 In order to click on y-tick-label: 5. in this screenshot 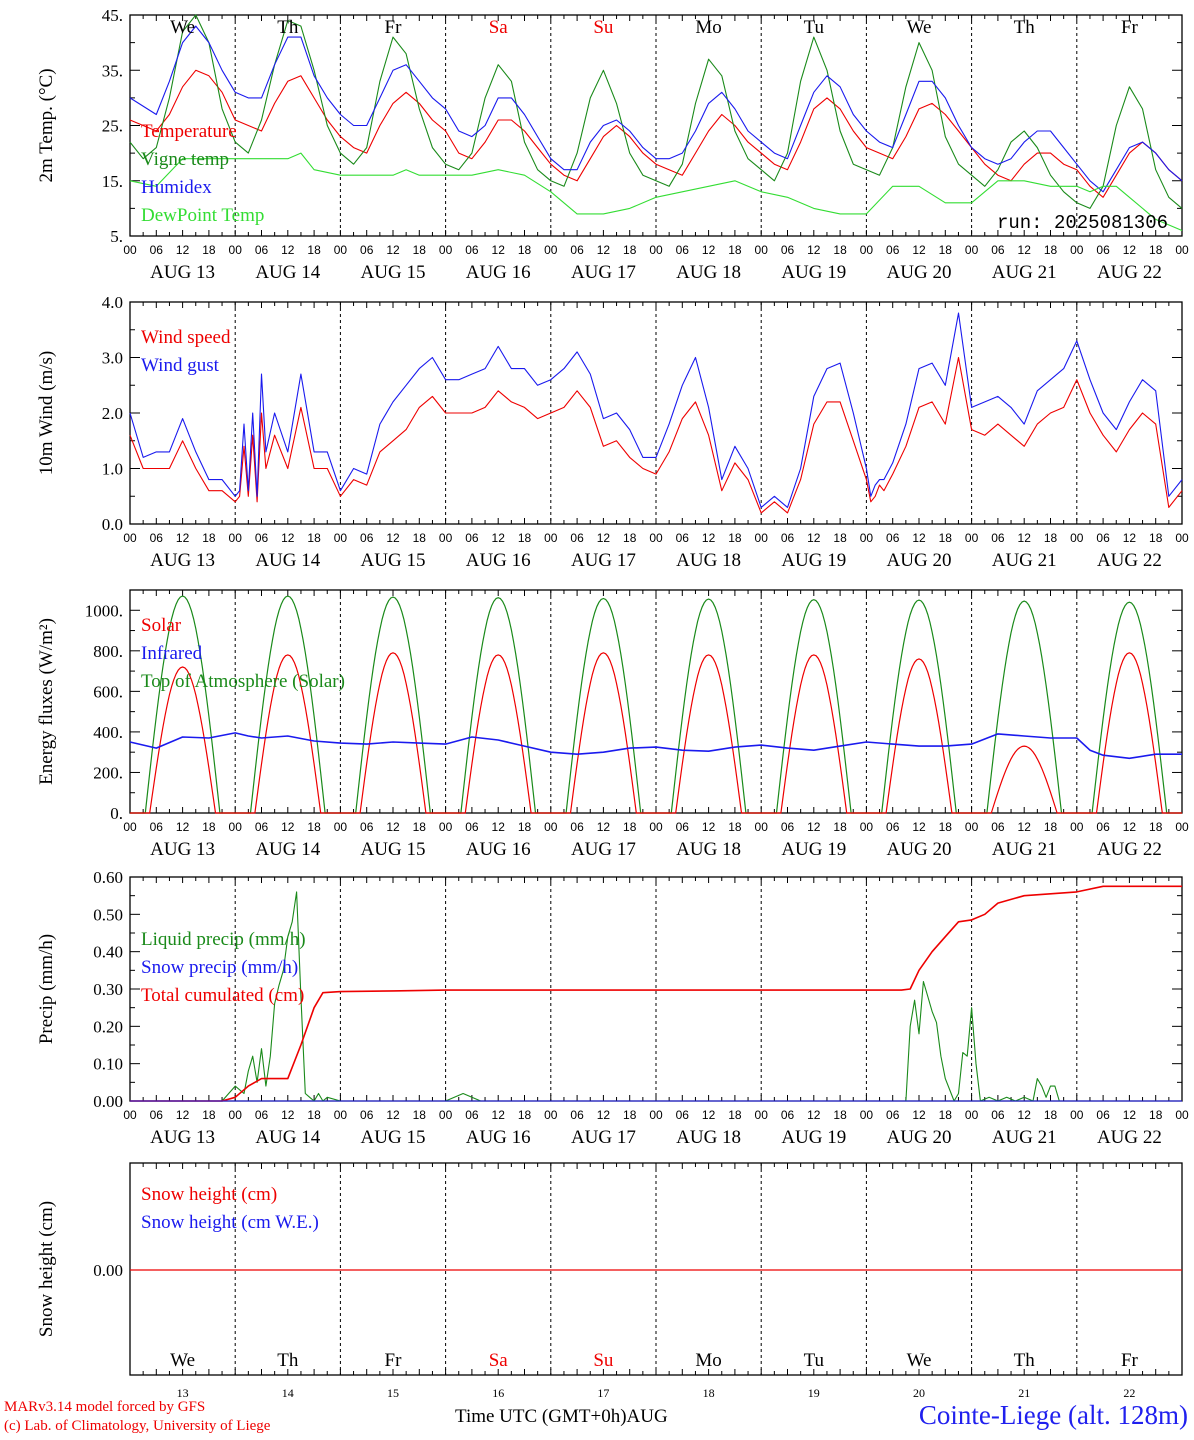, I will do `click(116, 236)`.